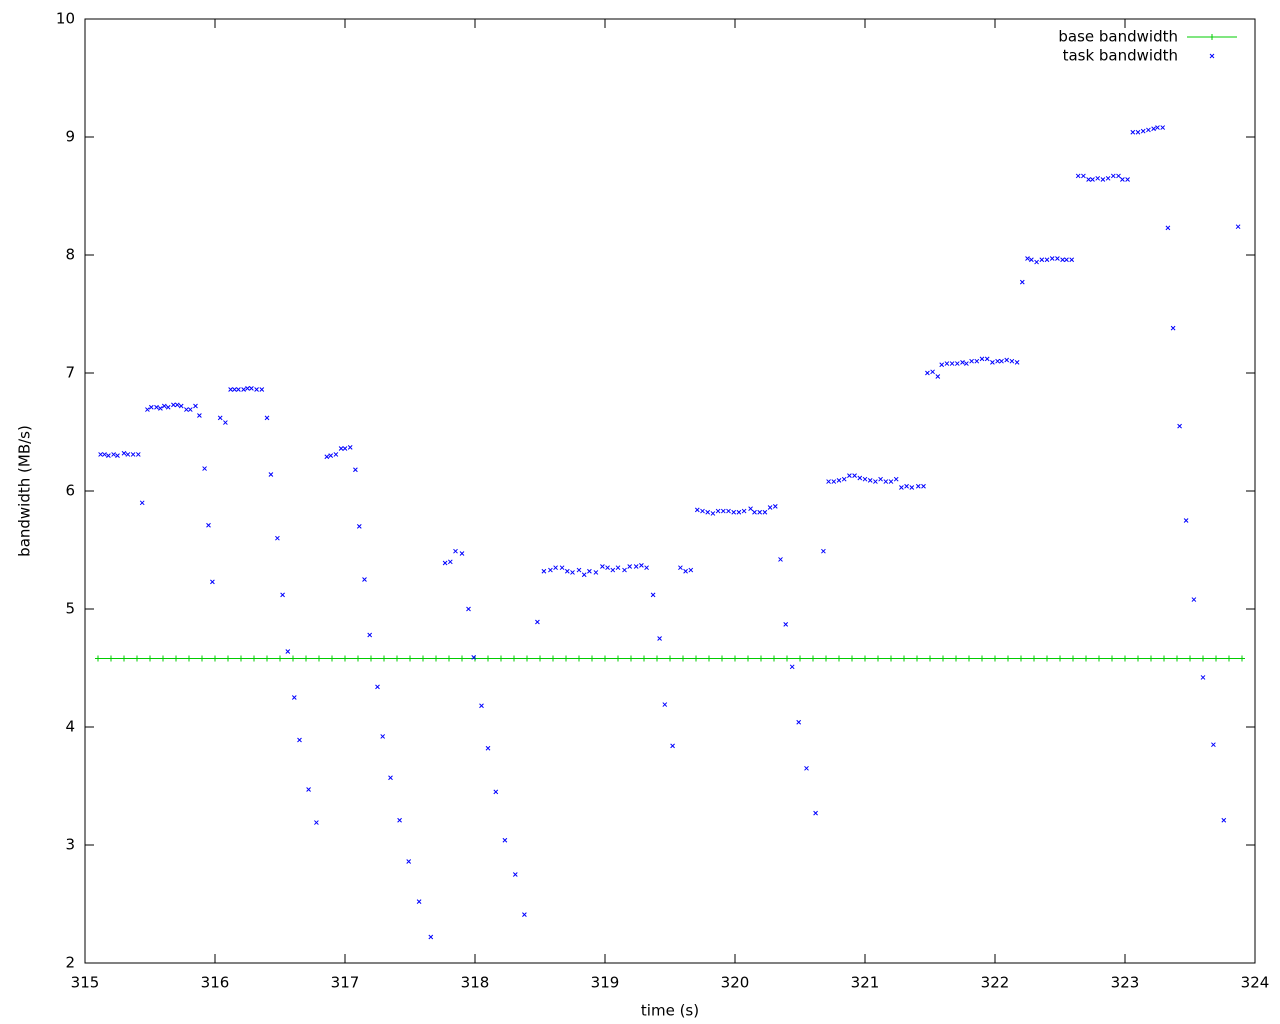 The height and width of the screenshot is (1024, 1280). I want to click on y-tick-label: 5, so click(70, 609).